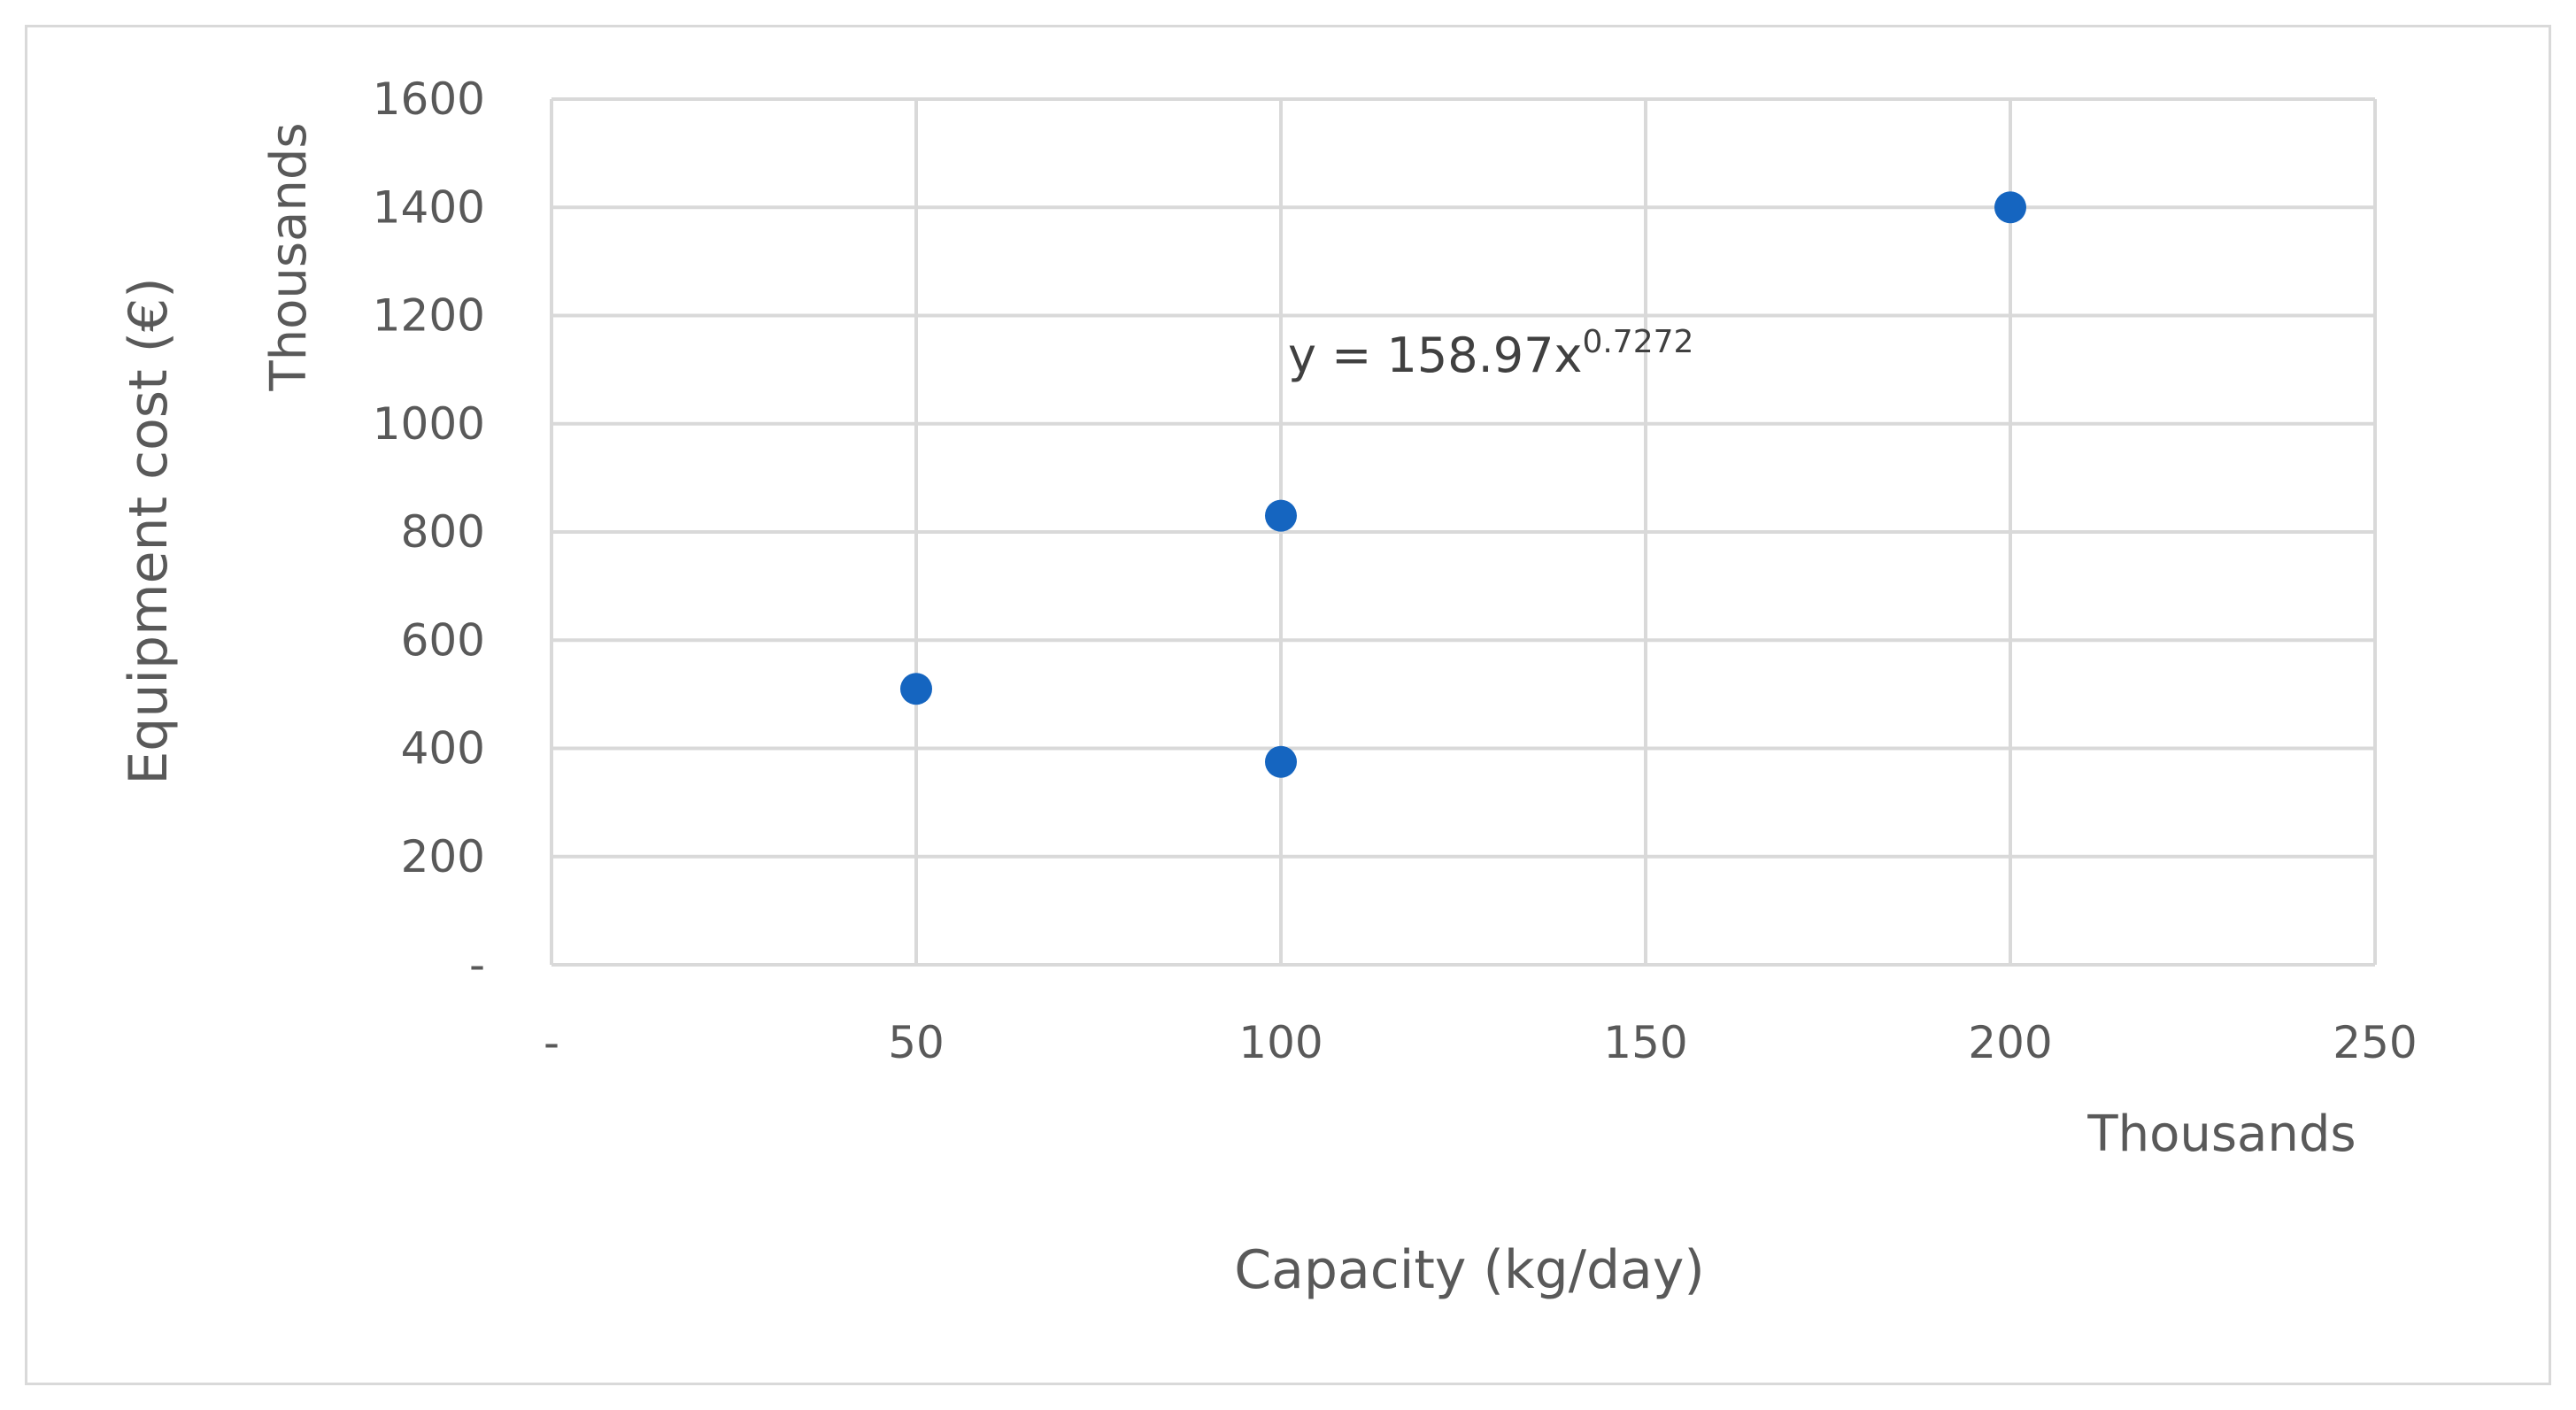 This screenshot has width=2576, height=1410. Describe the element at coordinates (1637, 342) in the screenshot. I see `trendline-equation-exponent: 0.7272` at that location.